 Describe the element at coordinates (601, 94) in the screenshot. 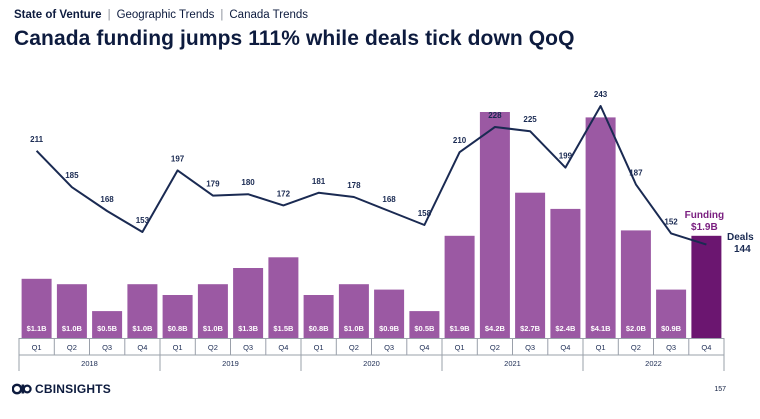

I see `deals-data-label: 243` at that location.